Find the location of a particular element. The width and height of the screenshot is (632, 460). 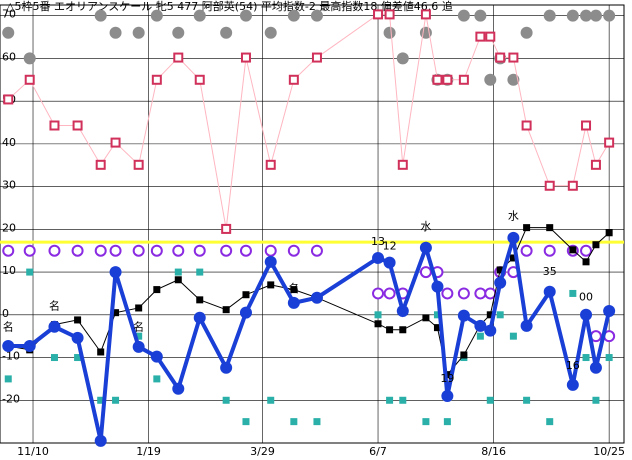

annotation: 13 is located at coordinates (378, 241).